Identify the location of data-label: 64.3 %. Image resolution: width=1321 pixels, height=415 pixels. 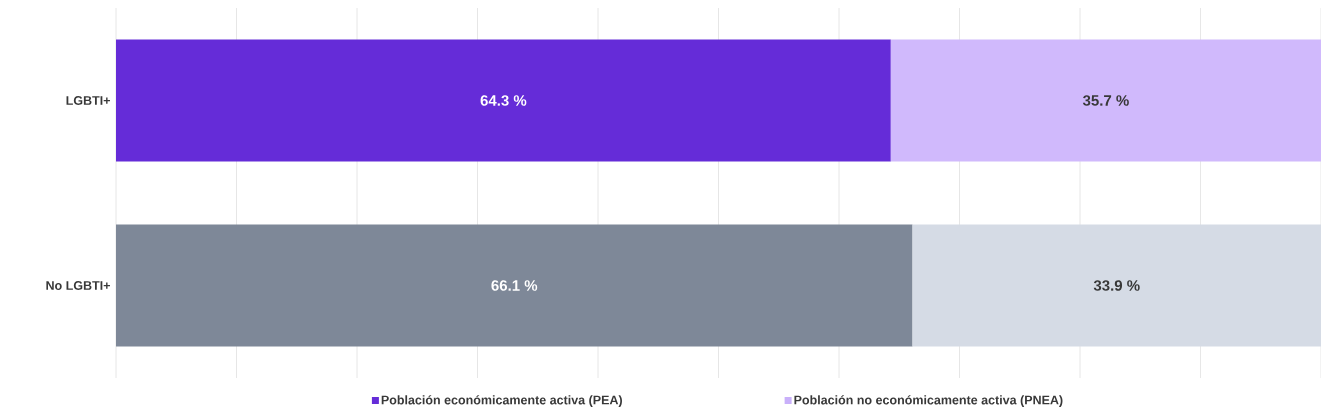
(503, 100).